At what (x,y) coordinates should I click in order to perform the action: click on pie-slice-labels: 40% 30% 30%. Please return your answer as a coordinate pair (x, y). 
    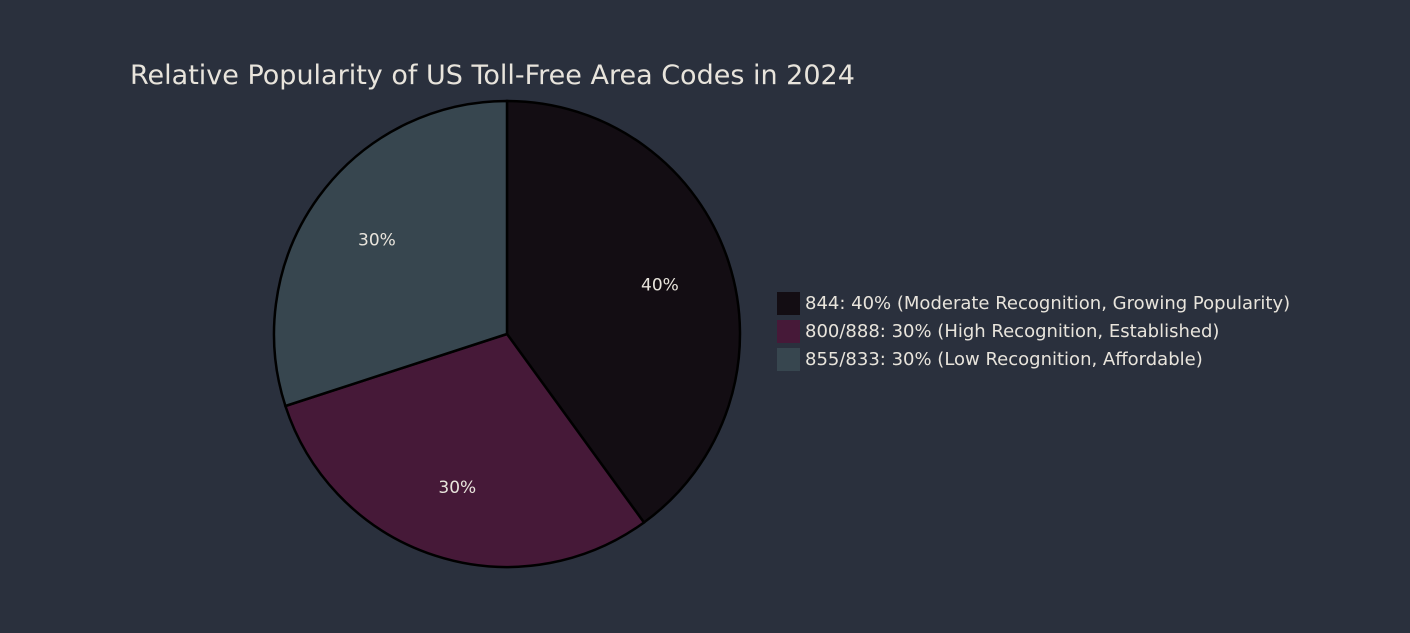
    Looking at the image, I should click on (518, 364).